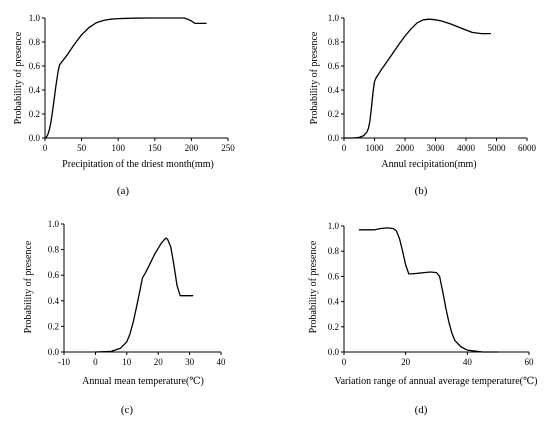 Image resolution: width=550 pixels, height=422 pixels. What do you see at coordinates (497, 148) in the screenshot?
I see `x-tick-label: 5000` at bounding box center [497, 148].